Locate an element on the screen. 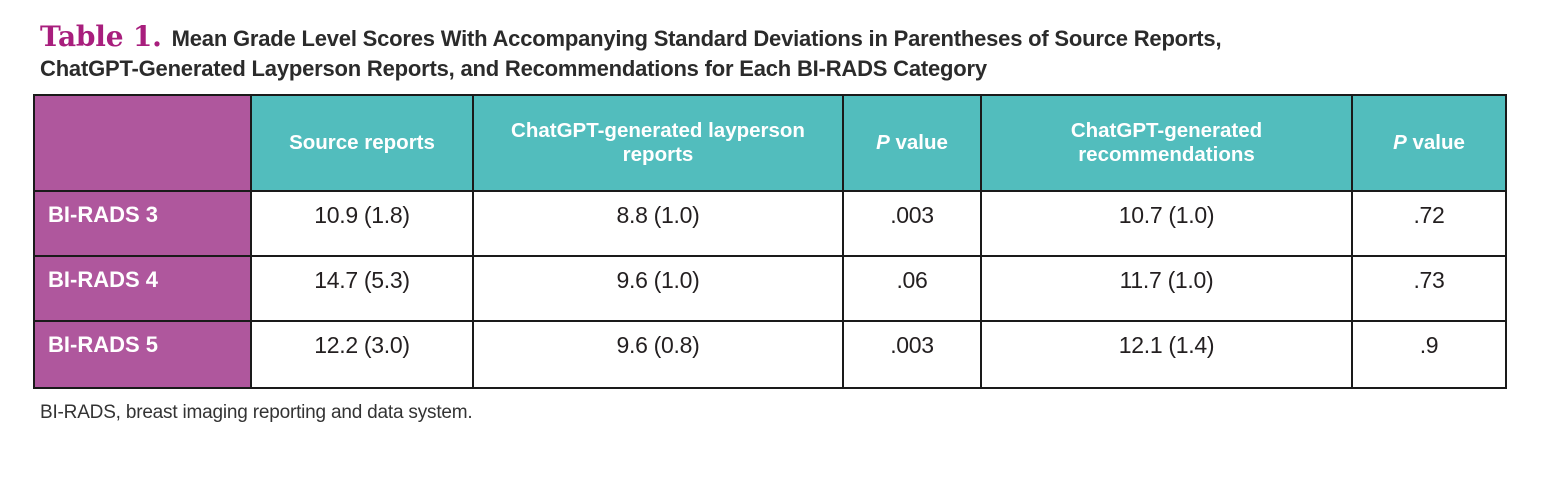 This screenshot has height=480, width=1560. row-header-birads-5: BI-RADS 5 is located at coordinates (142, 354).